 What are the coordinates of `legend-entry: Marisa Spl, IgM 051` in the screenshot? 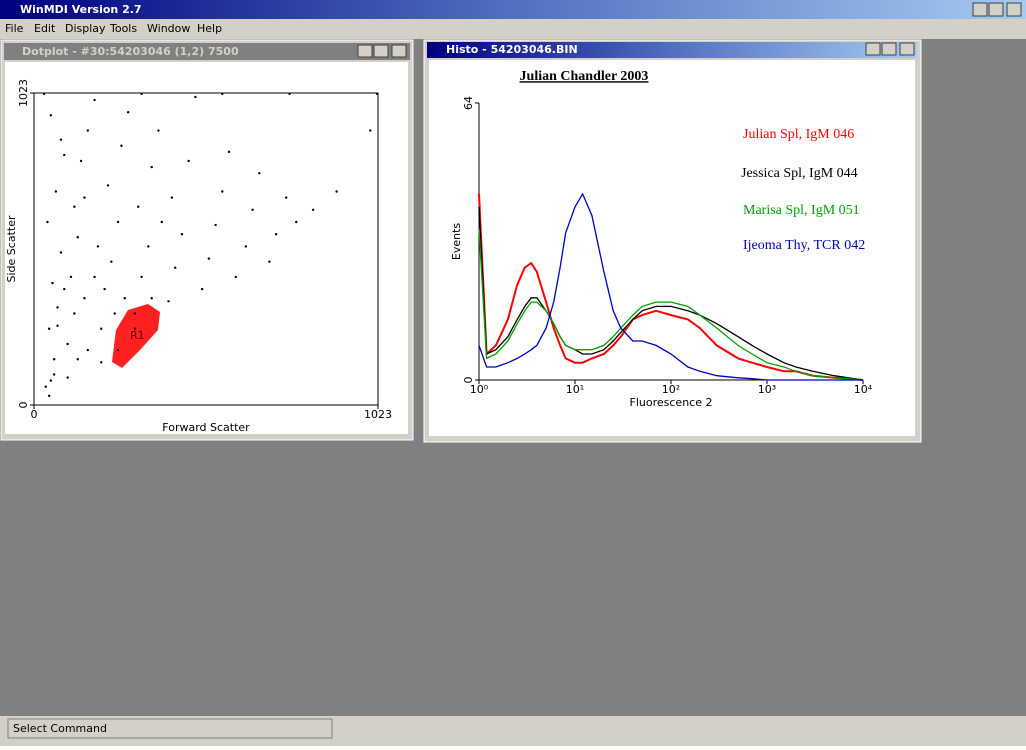 It's located at (801, 210).